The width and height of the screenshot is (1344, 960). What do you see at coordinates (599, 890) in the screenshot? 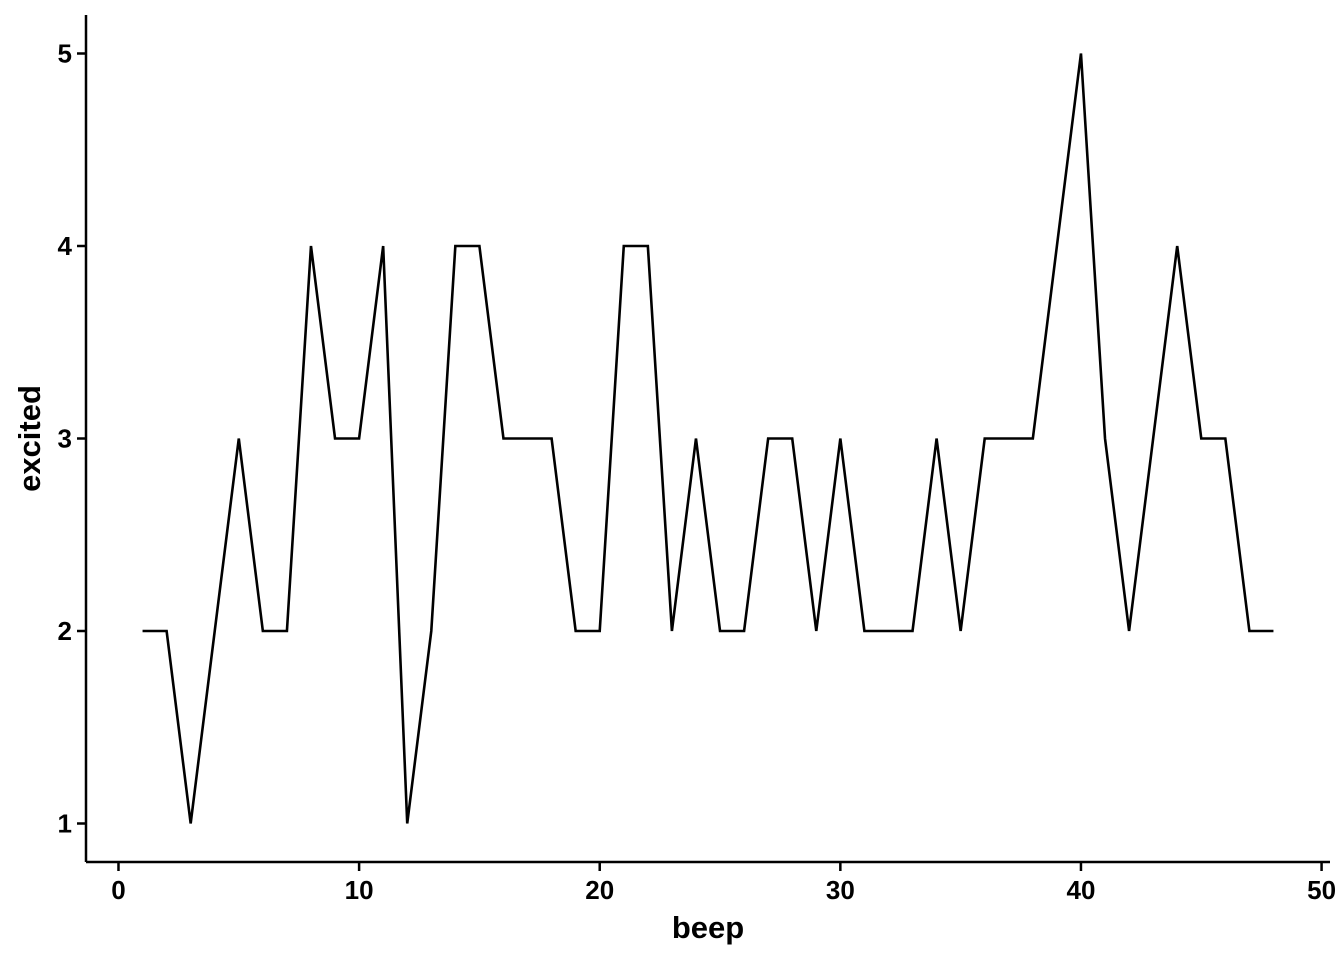
I see `x-tick-label: 20` at bounding box center [599, 890].